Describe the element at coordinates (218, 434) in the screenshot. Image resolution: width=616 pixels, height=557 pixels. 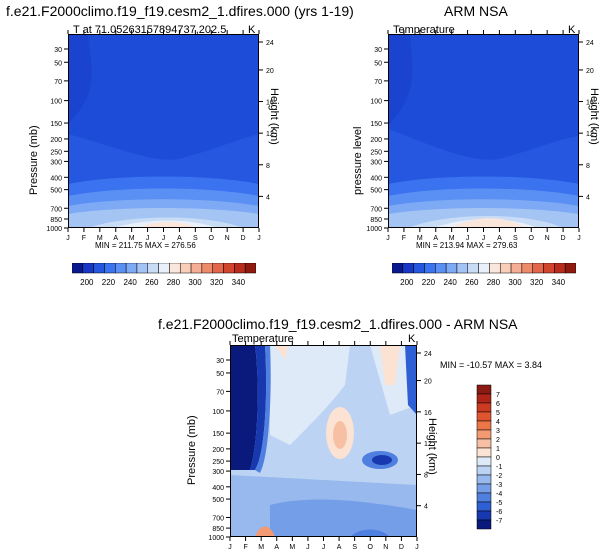
I see `panel3-ytick-label: 150` at that location.